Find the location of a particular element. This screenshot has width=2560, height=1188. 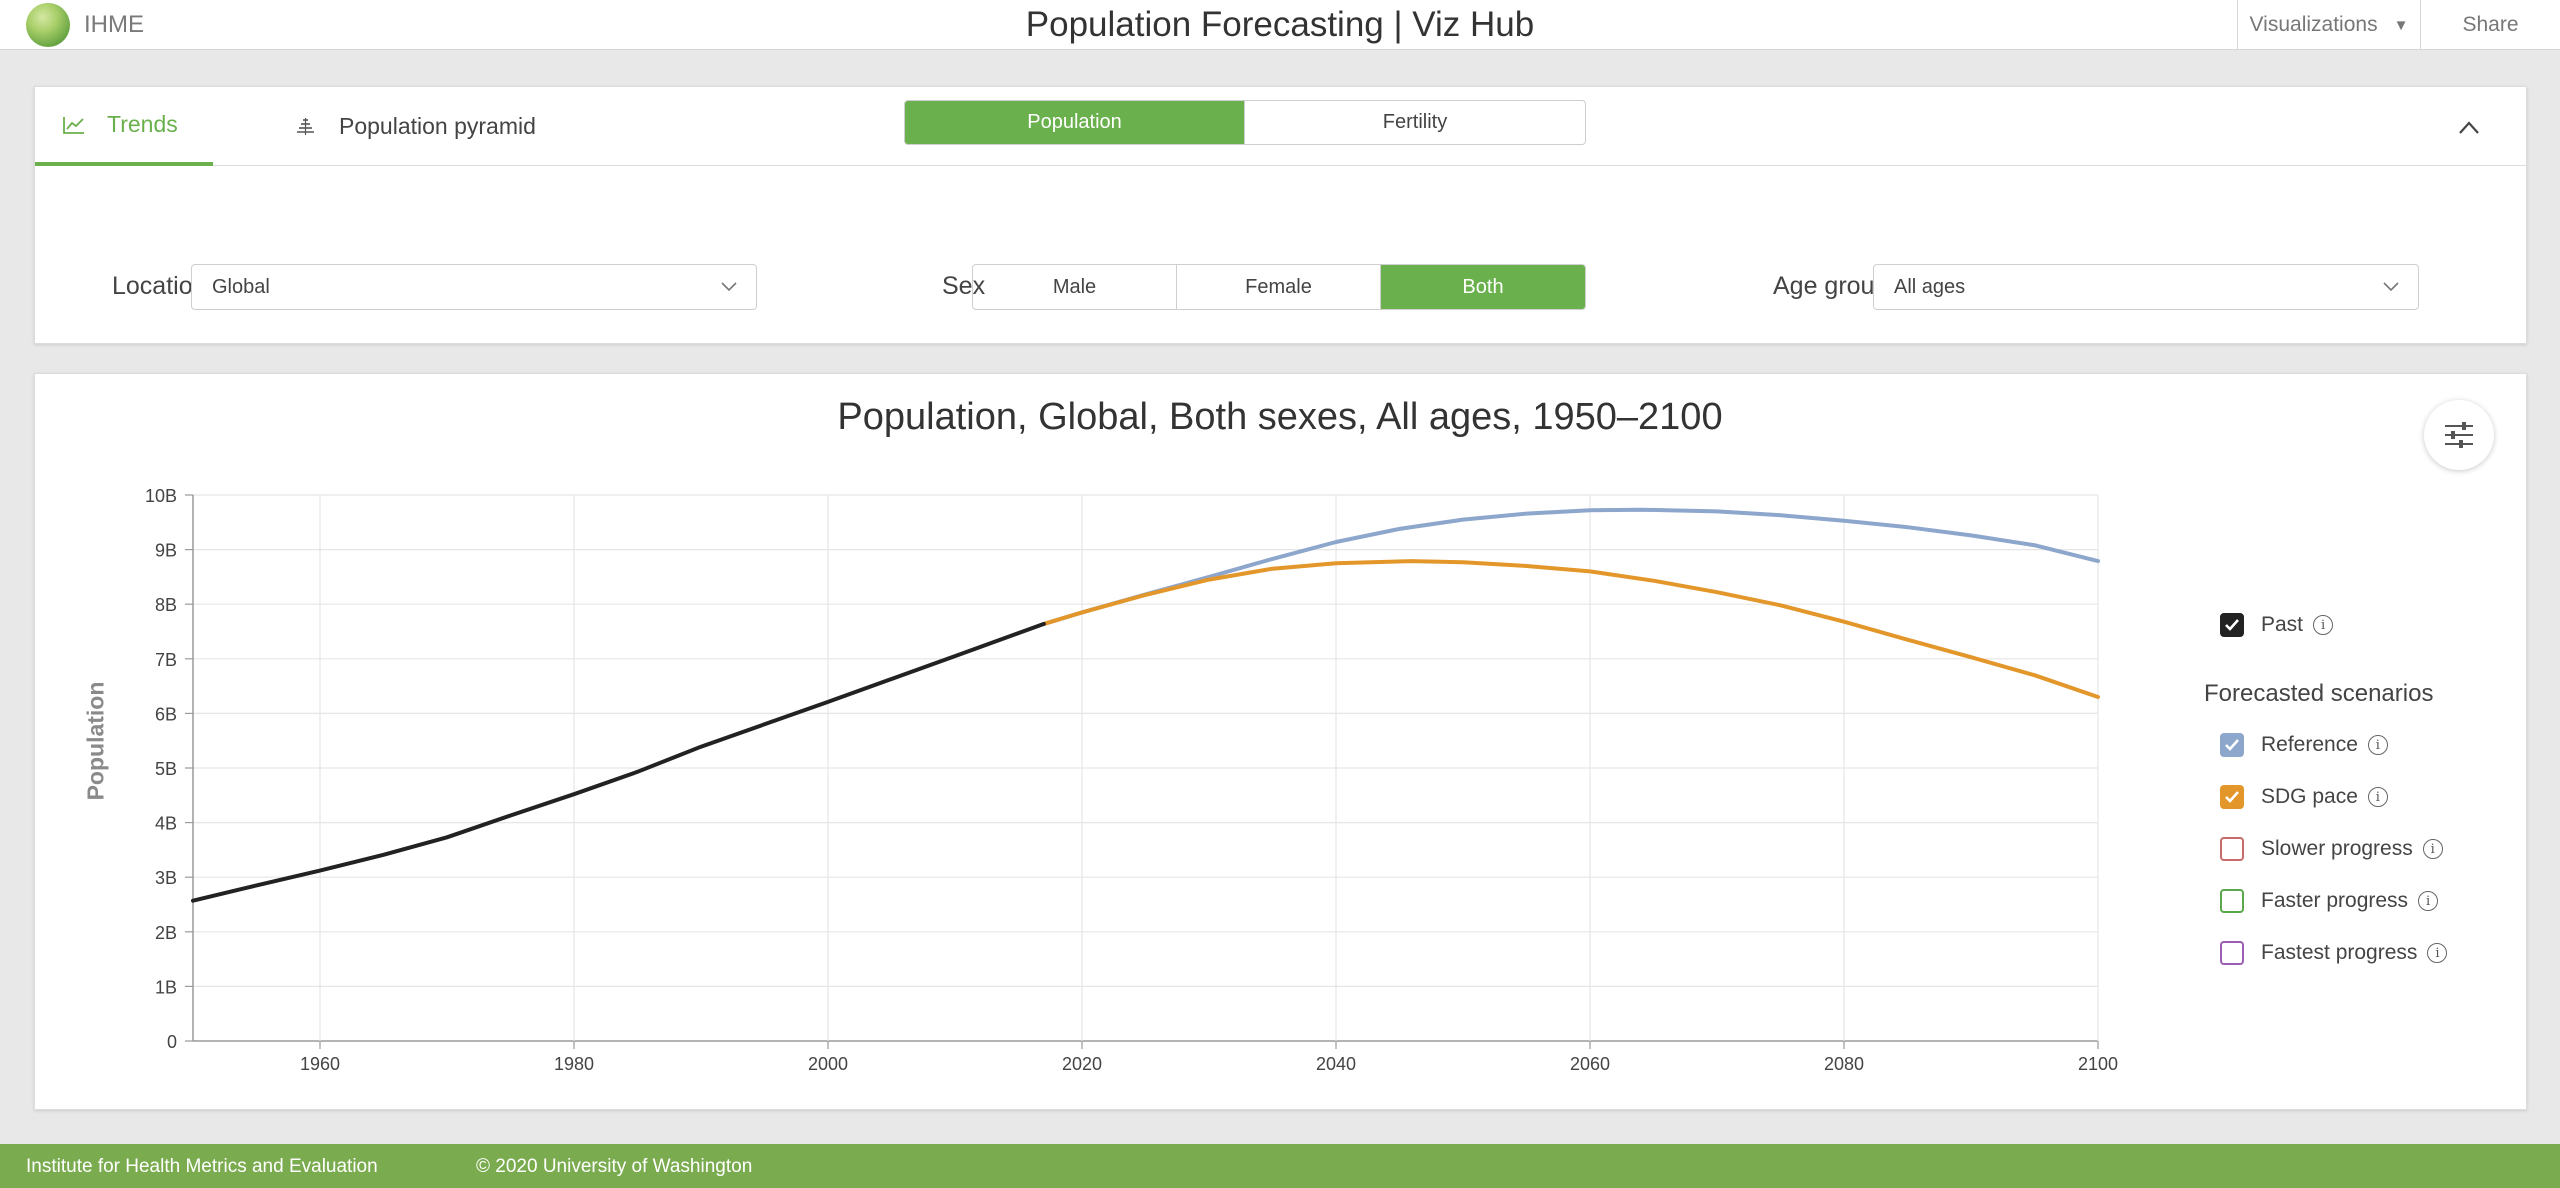

legend-sdg-pace-label: SDG pace is located at coordinates (2309, 796).